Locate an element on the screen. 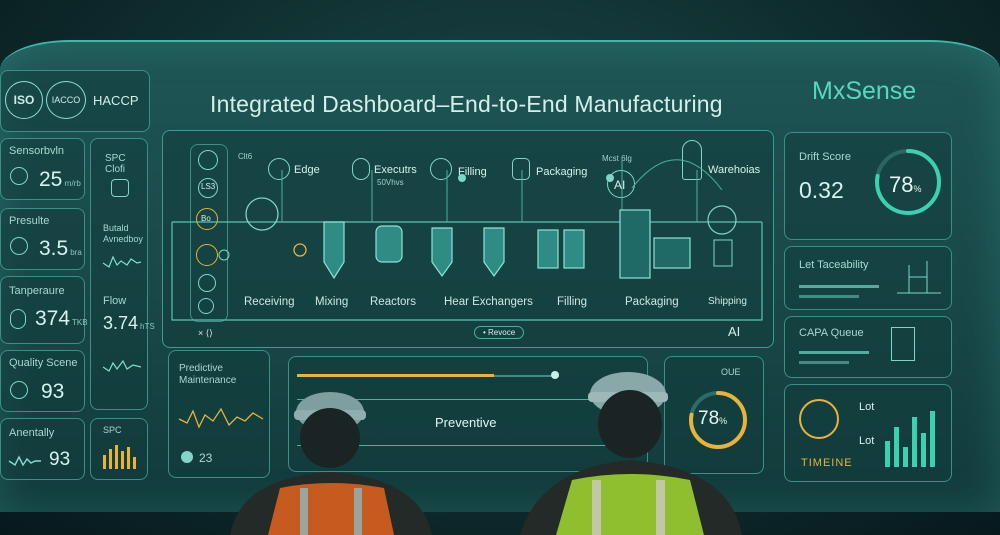  spc-bottom-label: SPC is located at coordinates (112, 430).